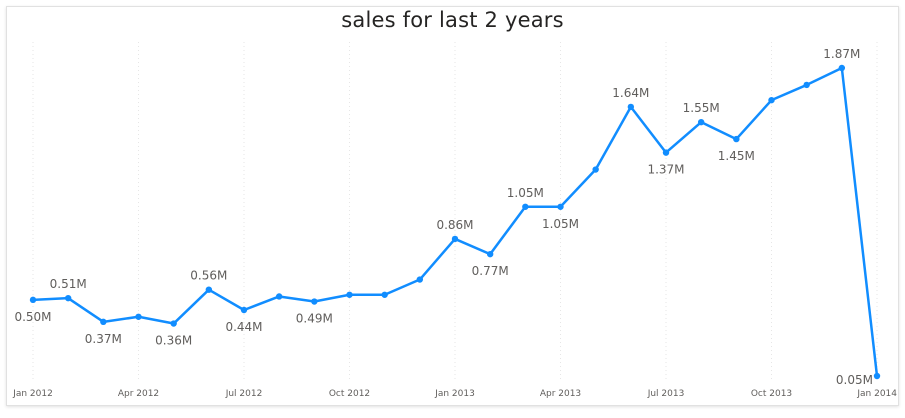 This screenshot has width=905, height=418. Describe the element at coordinates (666, 394) in the screenshot. I see `x-tick-label: Jul 2013` at that location.